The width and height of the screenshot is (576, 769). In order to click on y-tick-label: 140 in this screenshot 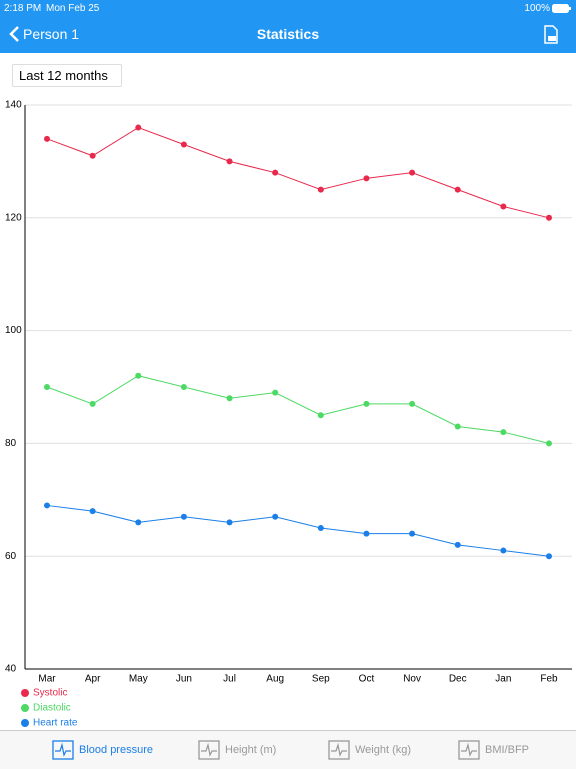, I will do `click(13, 105)`.